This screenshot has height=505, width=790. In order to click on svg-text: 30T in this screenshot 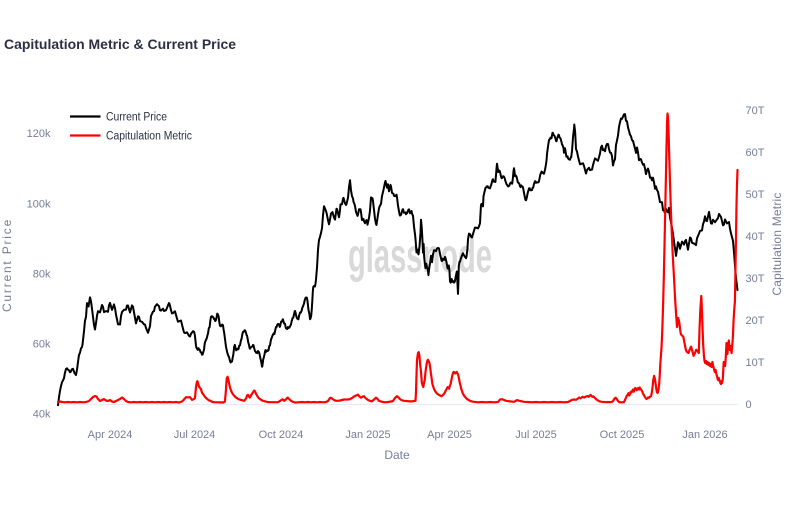, I will do `click(755, 279)`.